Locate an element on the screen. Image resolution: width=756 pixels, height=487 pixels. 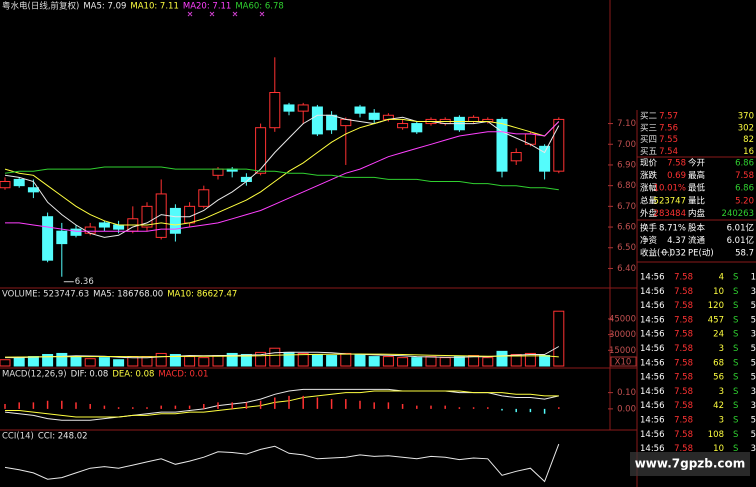
trade-cell: 120 is located at coordinates (716, 306).